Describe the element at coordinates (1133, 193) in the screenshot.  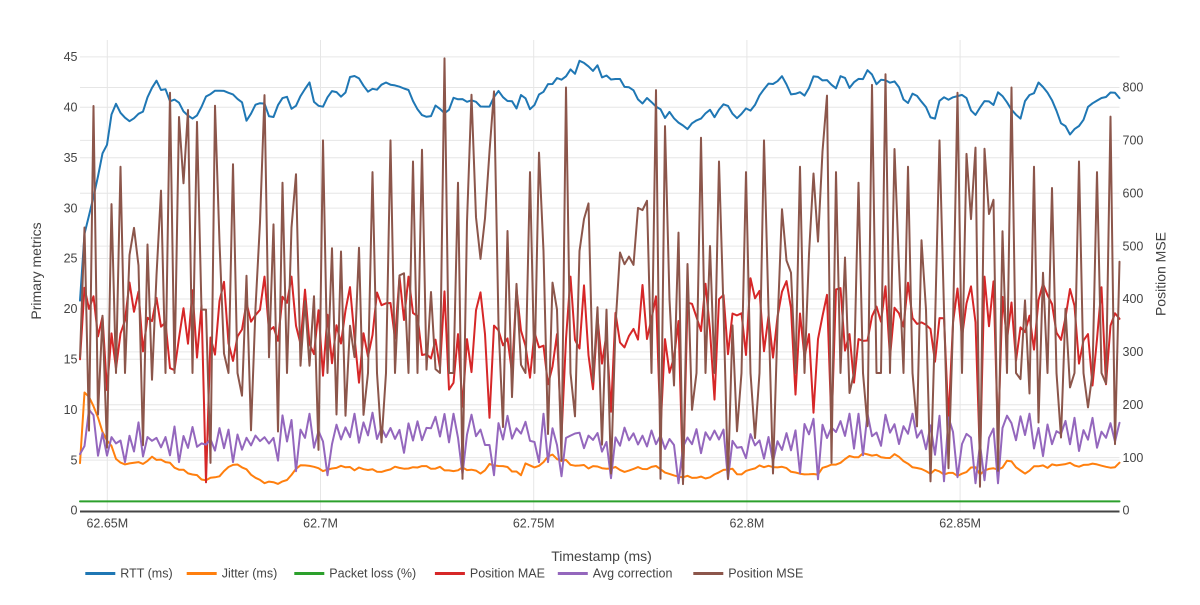
I see `svg-text: 600` at that location.